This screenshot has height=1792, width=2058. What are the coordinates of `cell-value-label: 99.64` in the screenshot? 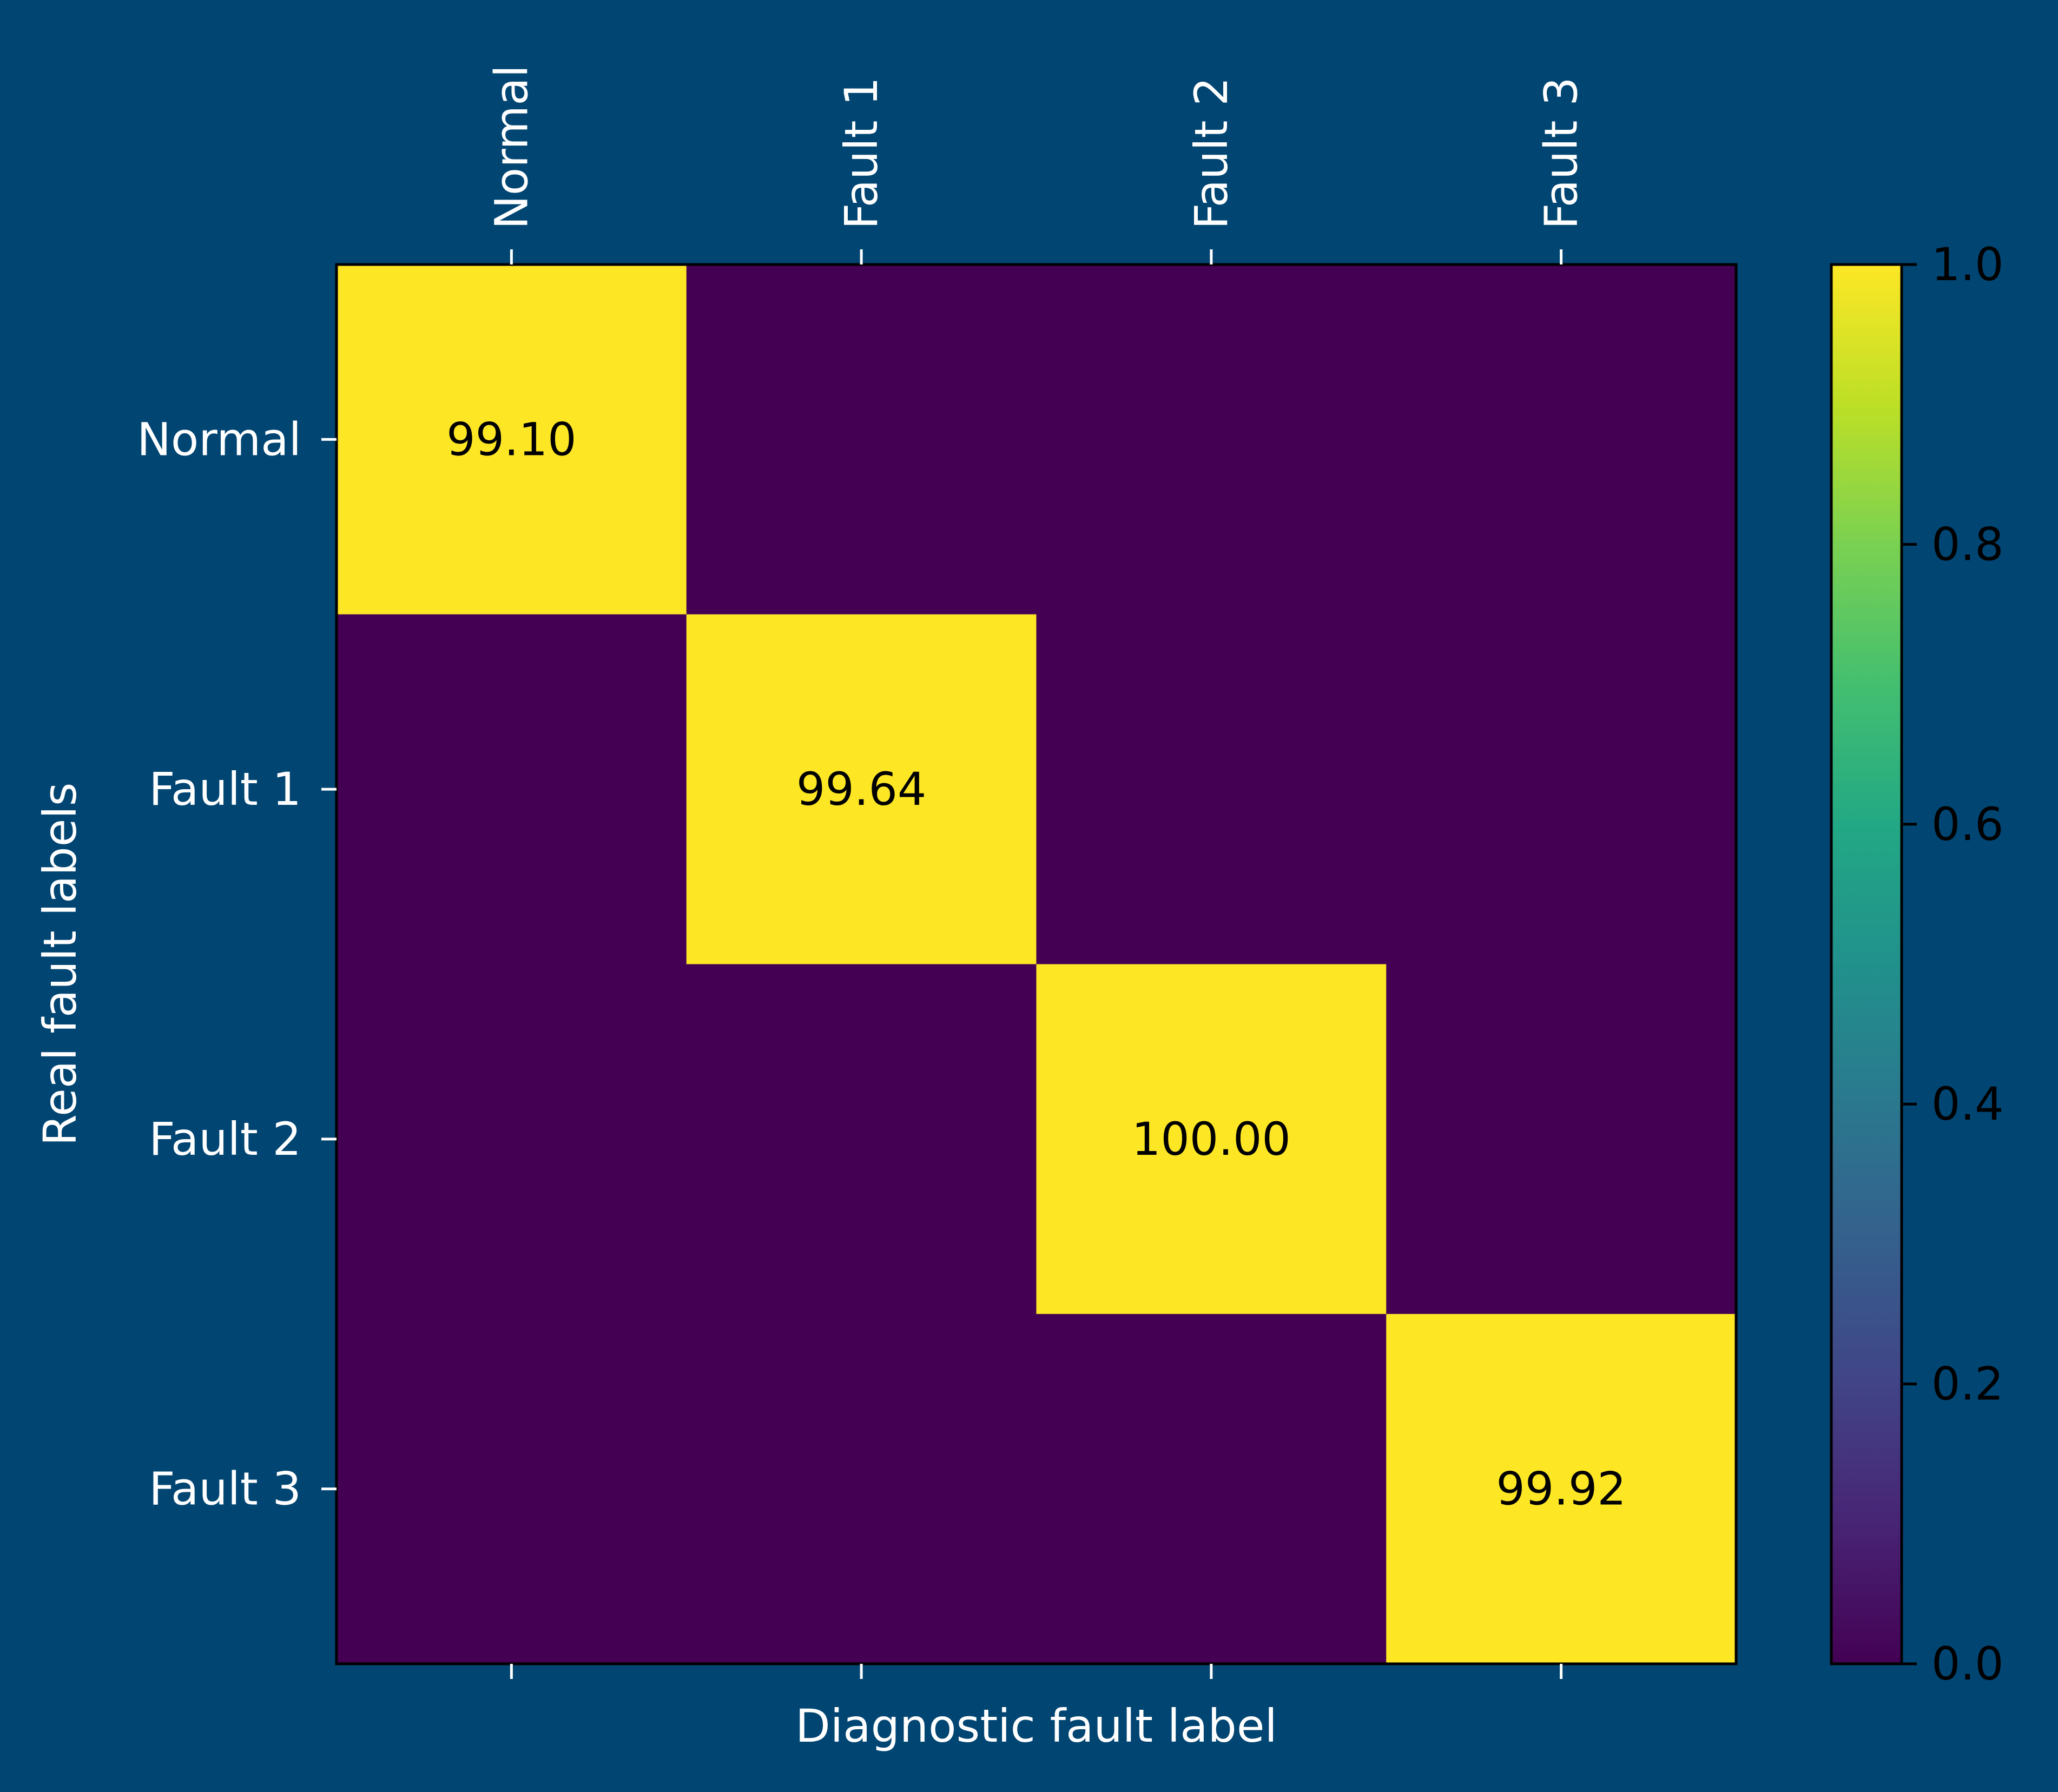 It's located at (861, 789).